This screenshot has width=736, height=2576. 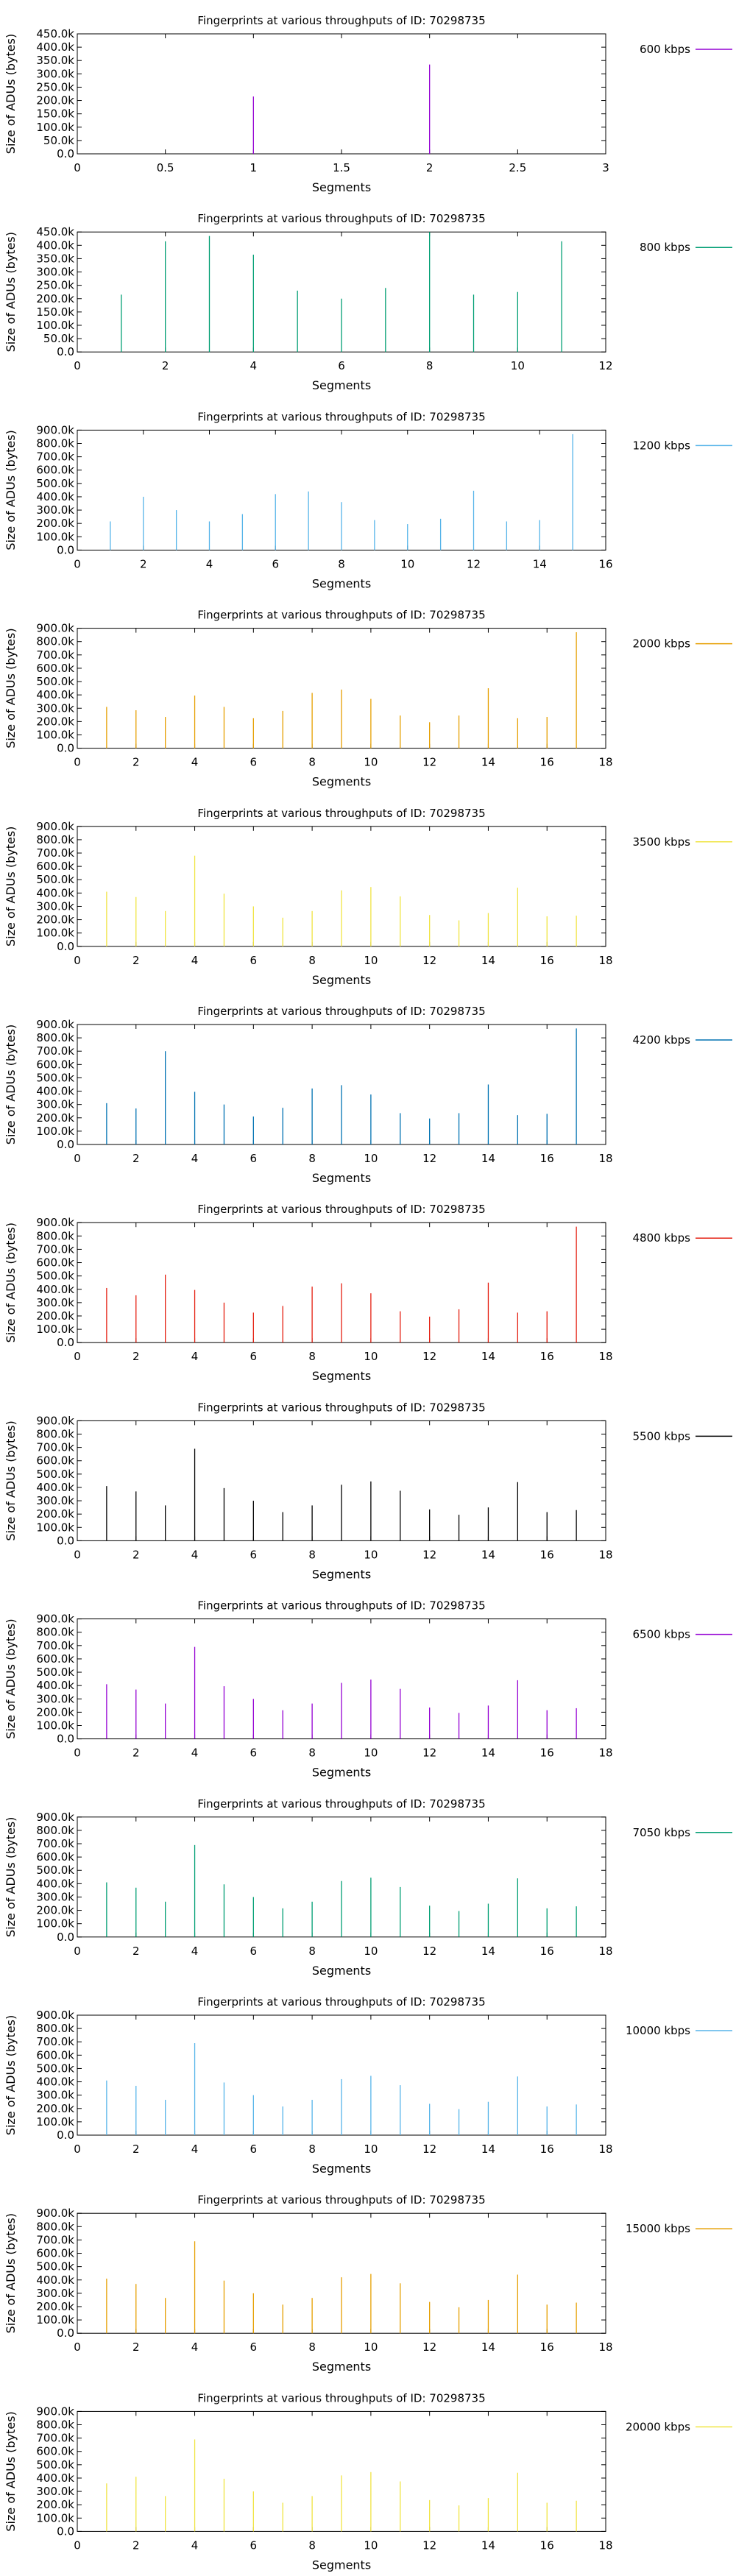 I want to click on x-tick-label: 1, so click(x=254, y=167).